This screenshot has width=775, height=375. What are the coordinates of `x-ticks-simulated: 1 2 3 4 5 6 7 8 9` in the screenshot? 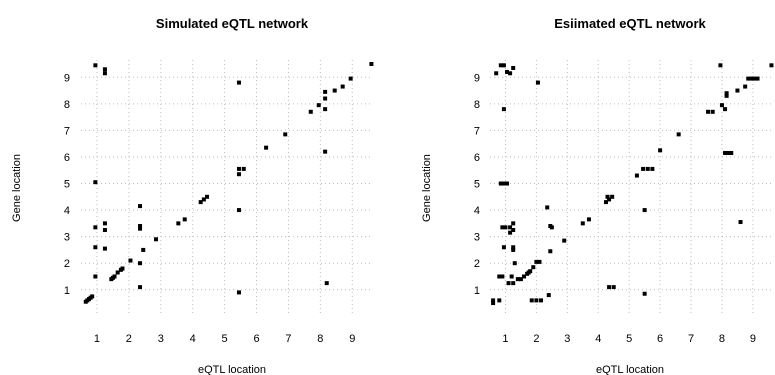 It's located at (224, 339).